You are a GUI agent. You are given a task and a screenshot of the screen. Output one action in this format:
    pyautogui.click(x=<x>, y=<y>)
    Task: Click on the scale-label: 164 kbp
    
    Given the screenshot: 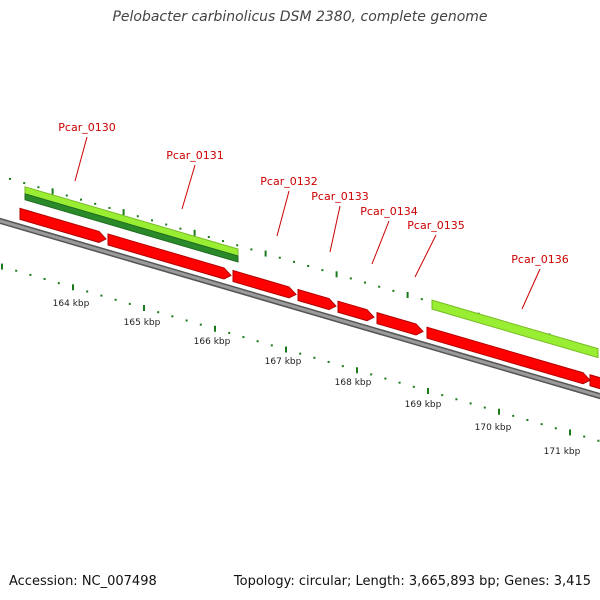 What is the action you would take?
    pyautogui.click(x=71, y=304)
    